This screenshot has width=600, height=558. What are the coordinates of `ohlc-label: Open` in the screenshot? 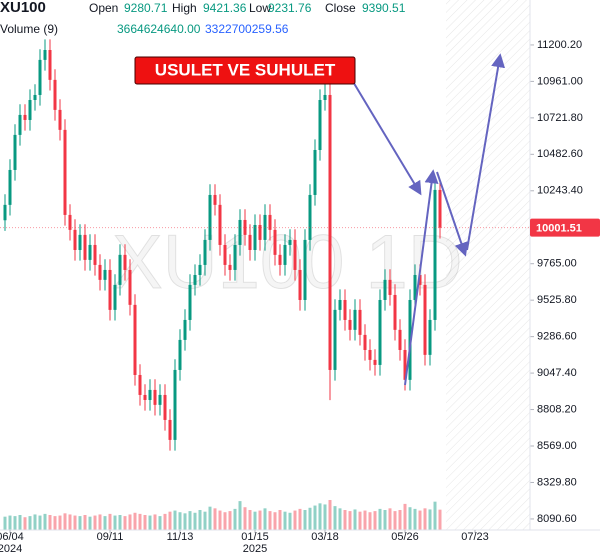 It's located at (103, 8).